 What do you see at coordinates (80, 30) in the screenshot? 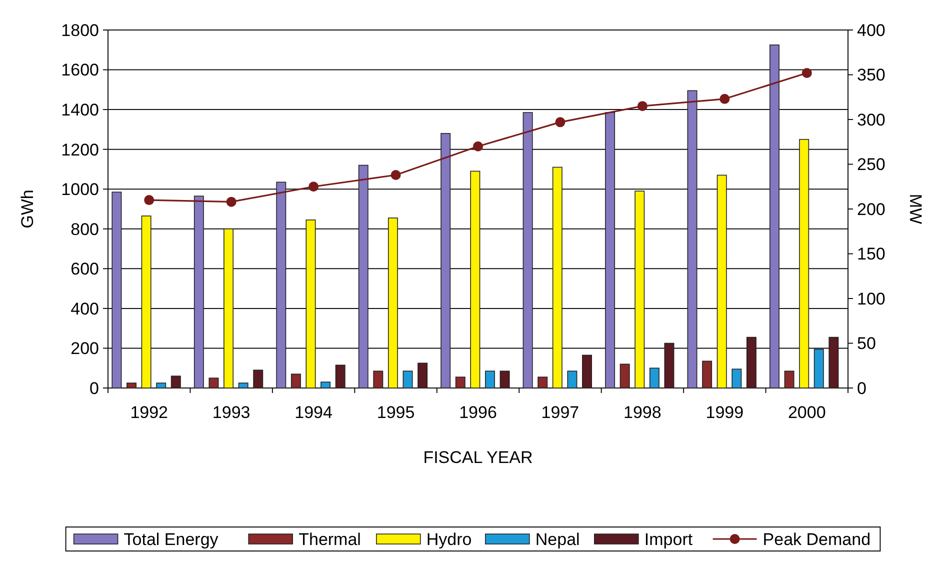
I see `y-tick-label: 1800` at bounding box center [80, 30].